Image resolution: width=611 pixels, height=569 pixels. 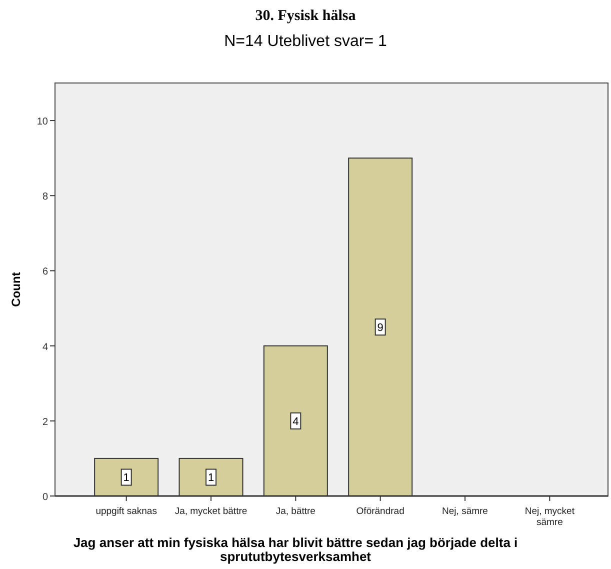 What do you see at coordinates (45, 422) in the screenshot?
I see `y-tick-label: 2` at bounding box center [45, 422].